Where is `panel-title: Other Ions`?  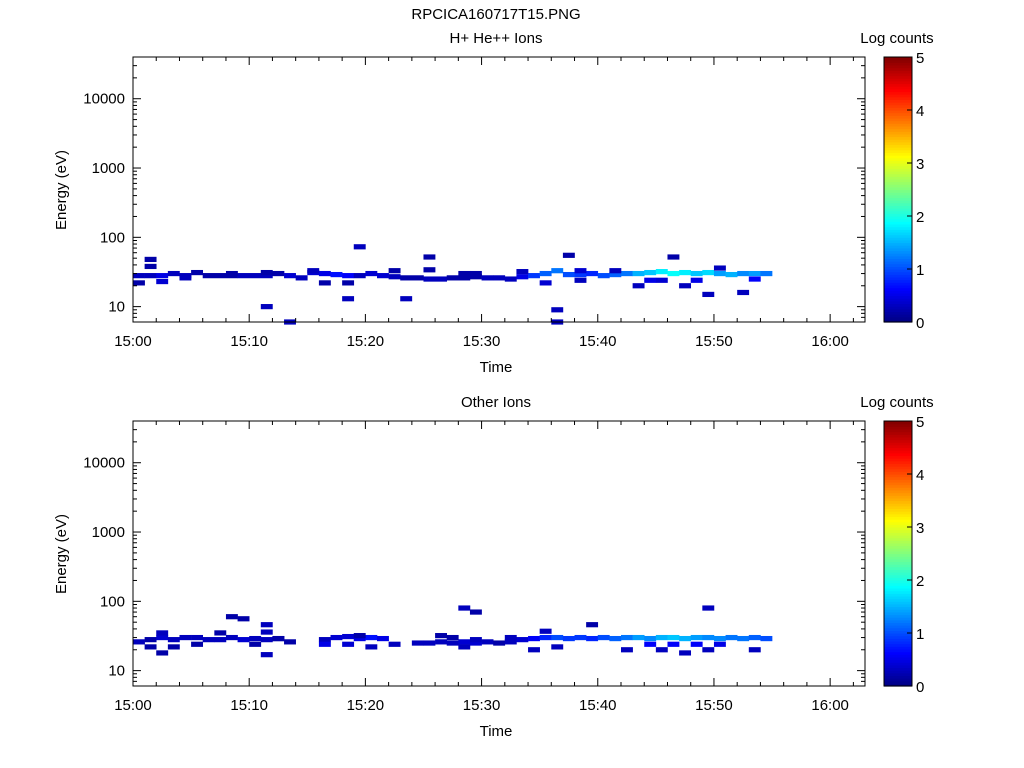
panel-title: Other Ions is located at coordinates (496, 402).